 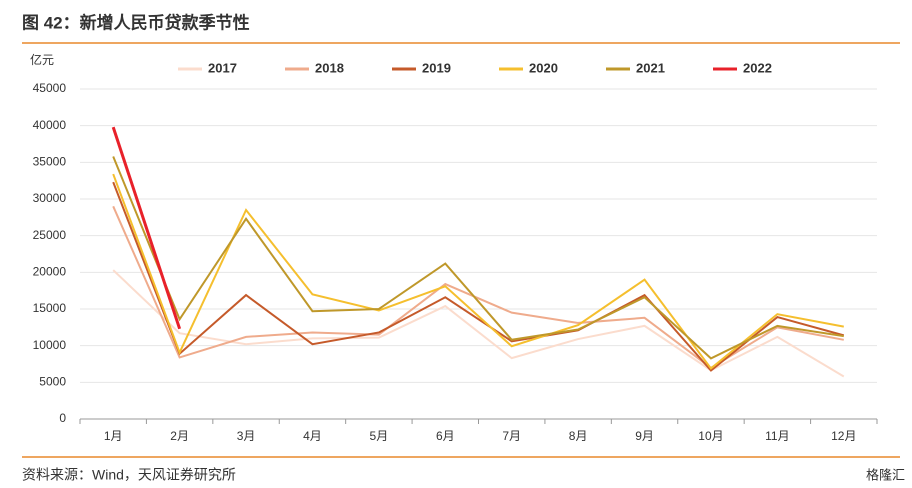 I want to click on series-line, so click(x=146, y=228).